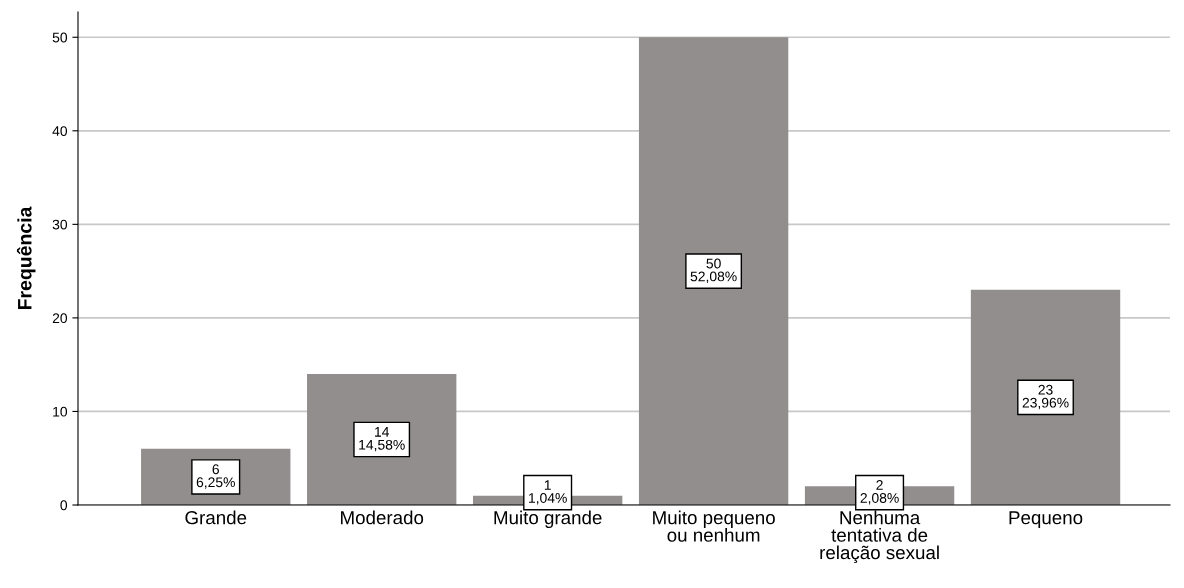 This screenshot has width=1184, height=588. What do you see at coordinates (64, 505) in the screenshot?
I see `y-tick-label: 0` at bounding box center [64, 505].